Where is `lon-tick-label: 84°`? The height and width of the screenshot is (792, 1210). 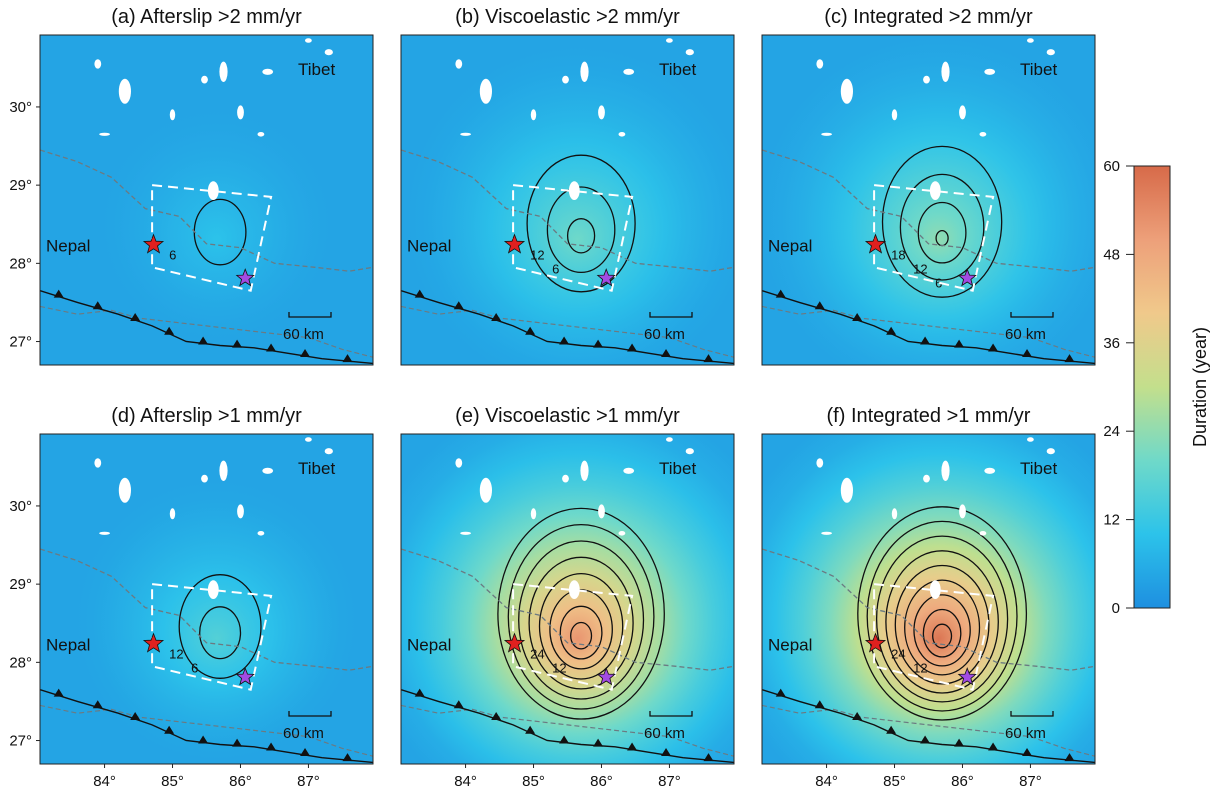
lon-tick-label: 84° is located at coordinates (104, 781).